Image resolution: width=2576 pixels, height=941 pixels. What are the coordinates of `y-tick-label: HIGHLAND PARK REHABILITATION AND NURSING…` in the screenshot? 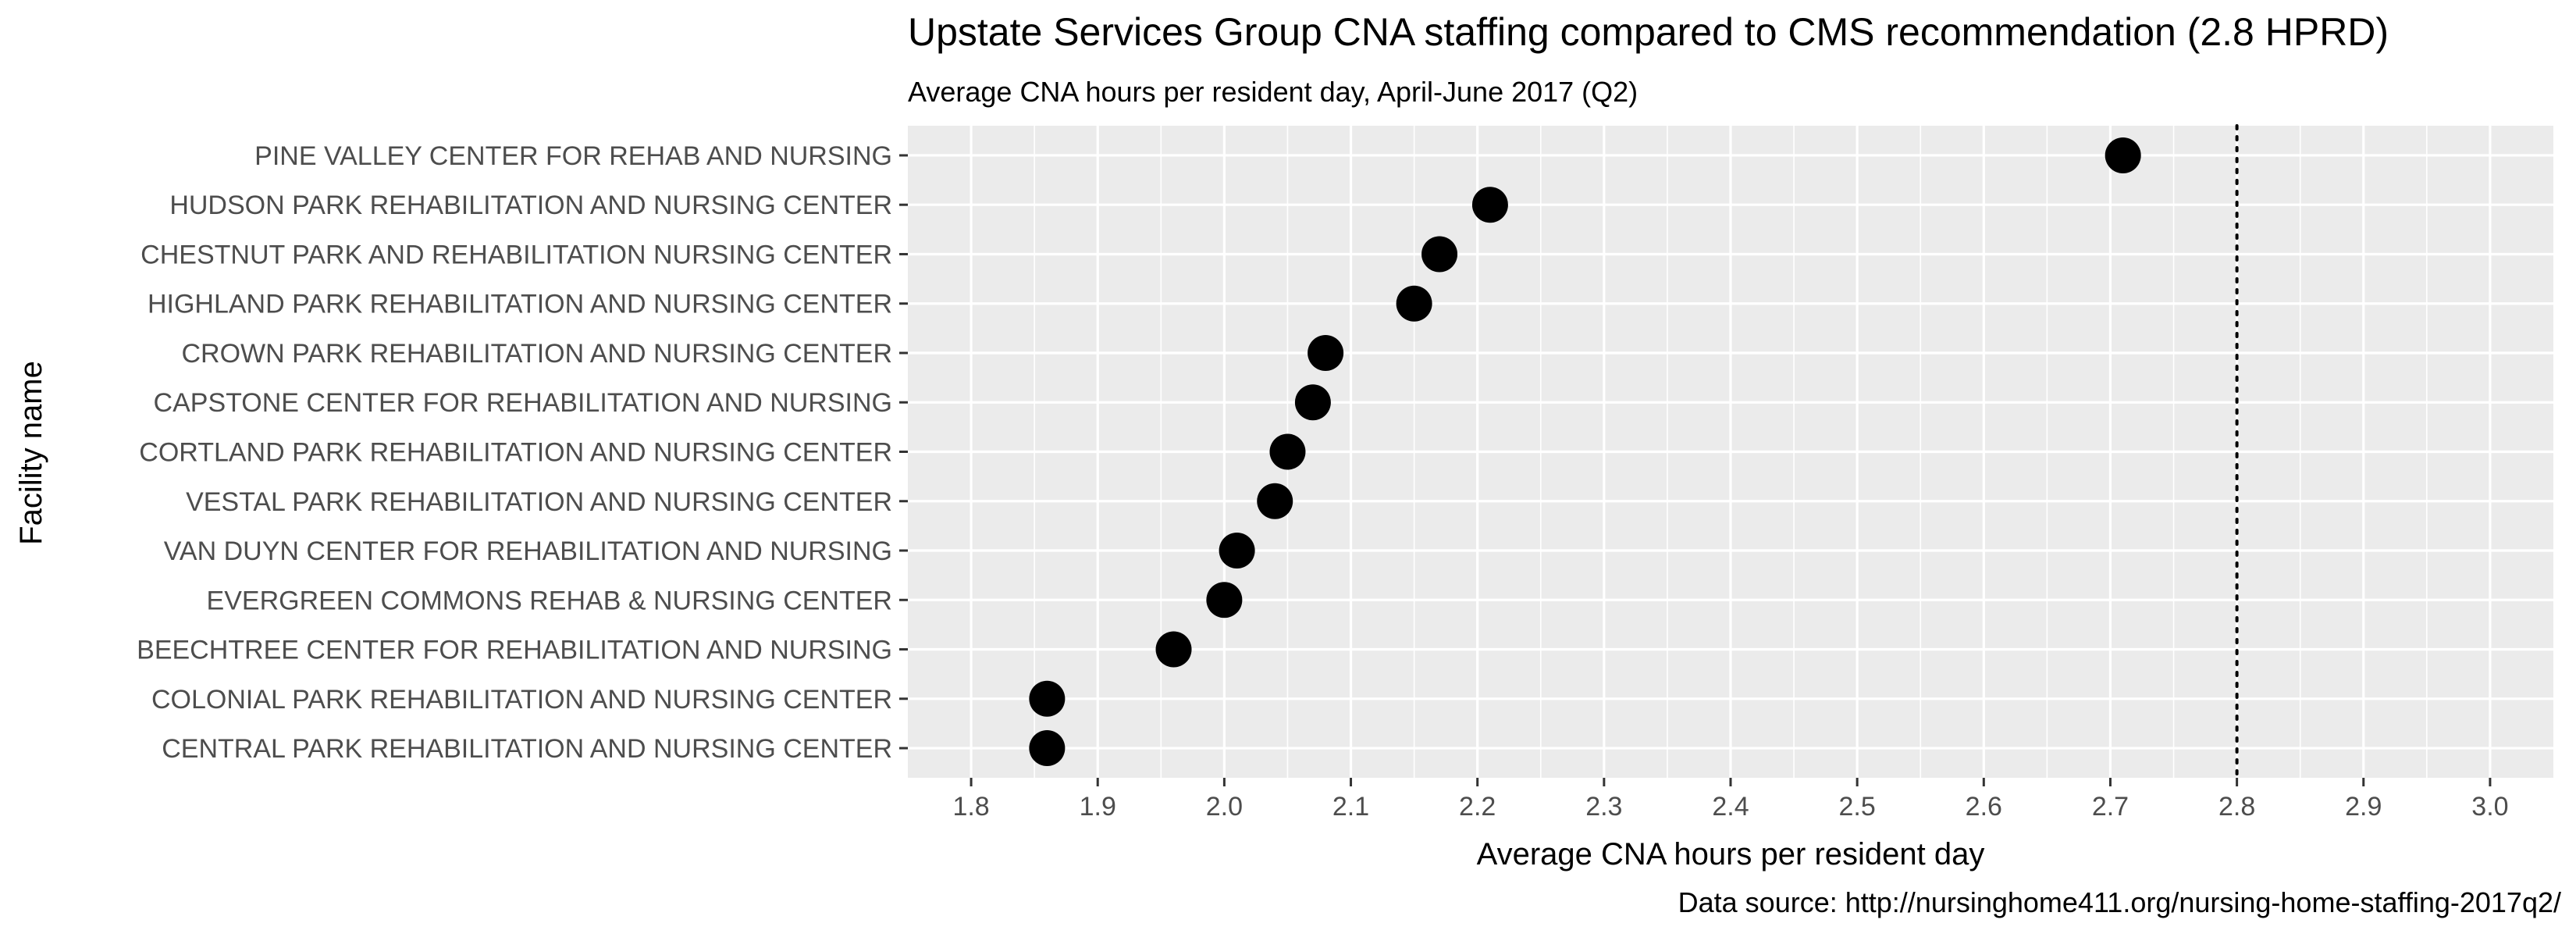 It's located at (520, 304).